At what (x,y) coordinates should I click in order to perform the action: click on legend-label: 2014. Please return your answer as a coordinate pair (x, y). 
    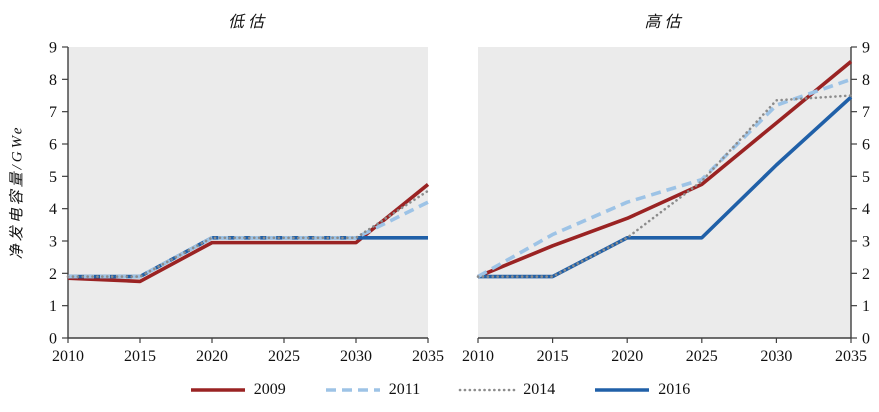
    Looking at the image, I should click on (539, 389).